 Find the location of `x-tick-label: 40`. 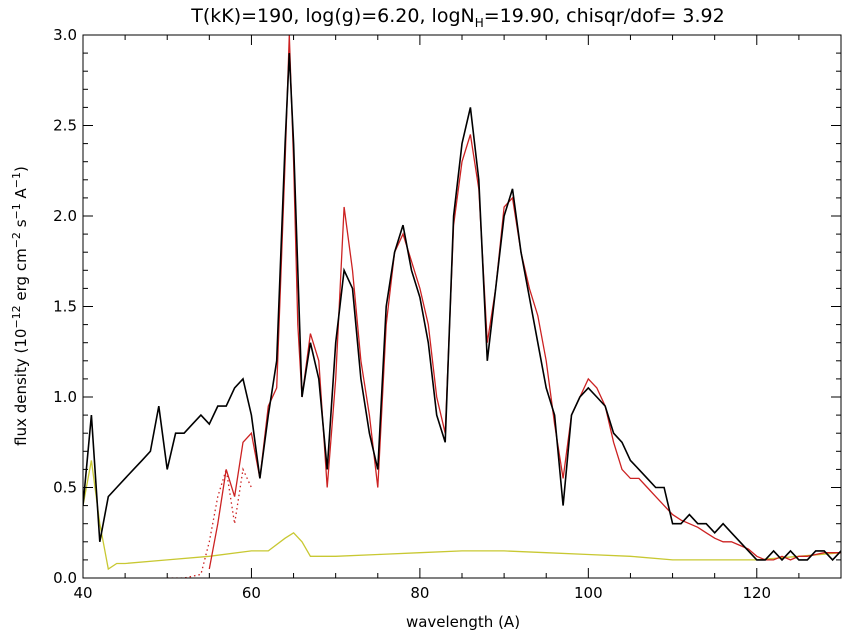

x-tick-label: 40 is located at coordinates (82, 593).